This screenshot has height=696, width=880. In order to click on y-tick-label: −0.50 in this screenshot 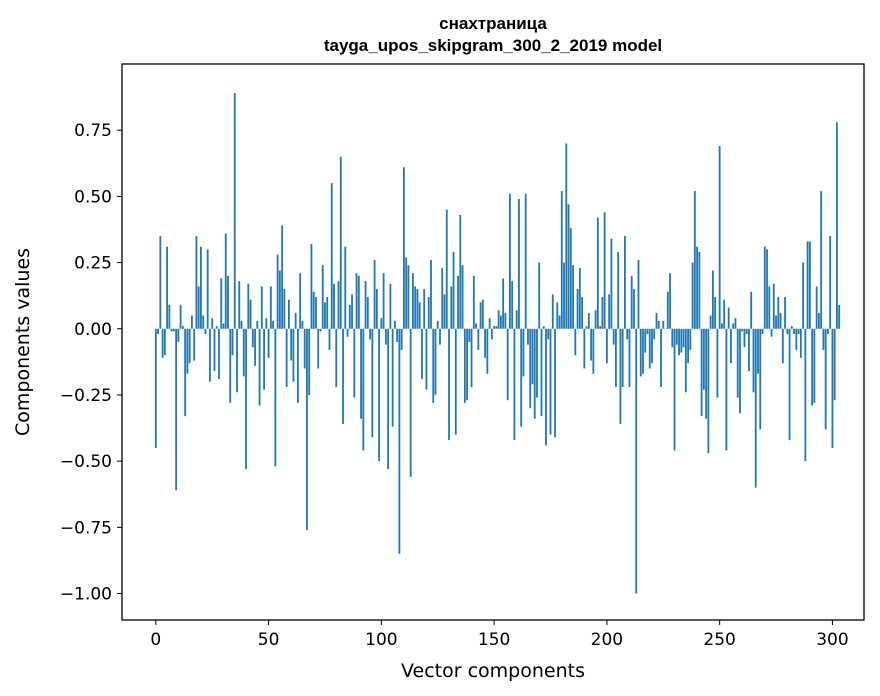, I will do `click(86, 462)`.